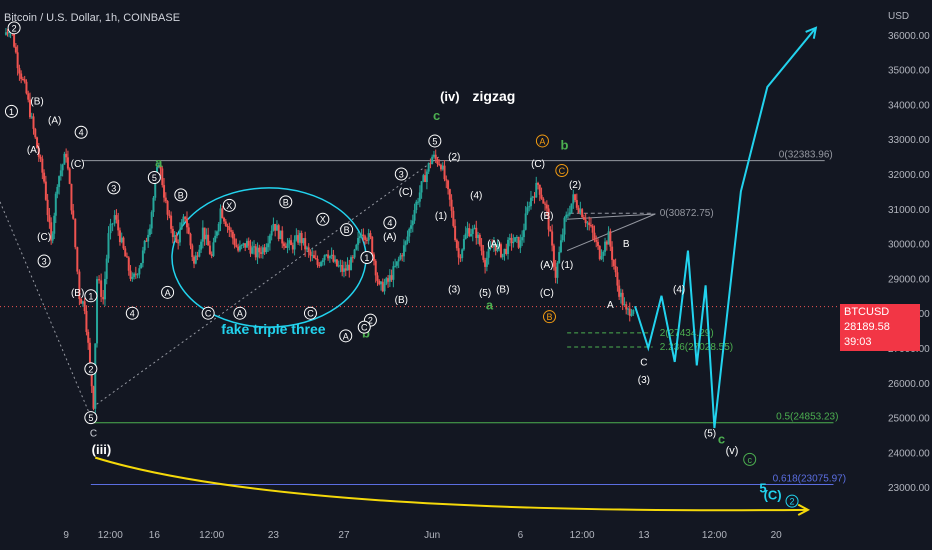 The height and width of the screenshot is (550, 932). I want to click on projection-path, so click(726, 227).